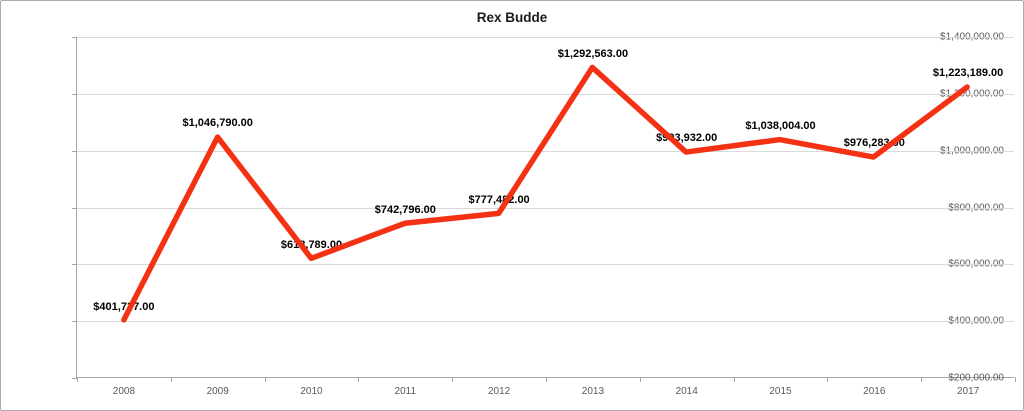 The width and height of the screenshot is (1024, 411). What do you see at coordinates (874, 391) in the screenshot?
I see `x-axis-tick-label: 2016` at bounding box center [874, 391].